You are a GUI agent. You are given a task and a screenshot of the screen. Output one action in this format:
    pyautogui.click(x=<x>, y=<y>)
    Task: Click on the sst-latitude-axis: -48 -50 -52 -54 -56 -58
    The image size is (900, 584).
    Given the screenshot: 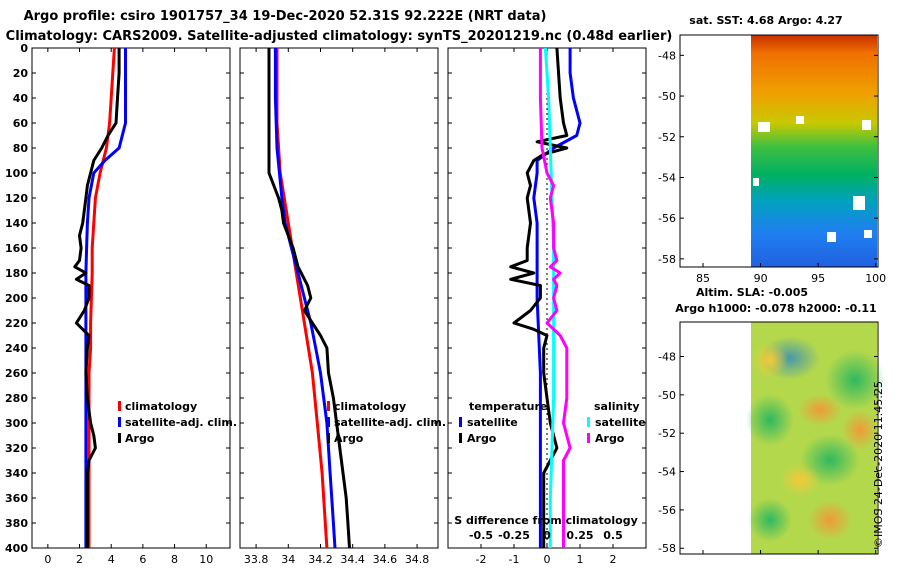 What is the action you would take?
    pyautogui.click(x=768, y=157)
    